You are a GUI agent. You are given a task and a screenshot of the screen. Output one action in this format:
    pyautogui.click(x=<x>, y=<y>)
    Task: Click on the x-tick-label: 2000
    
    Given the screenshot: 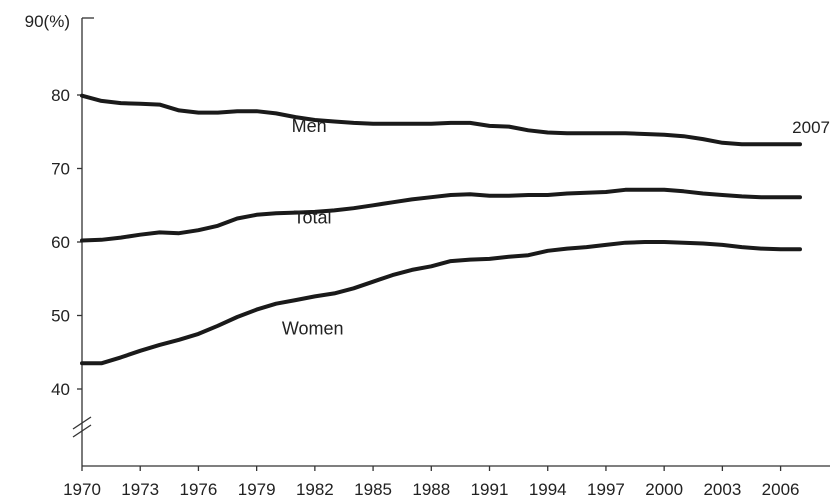 What is the action you would take?
    pyautogui.click(x=664, y=489)
    